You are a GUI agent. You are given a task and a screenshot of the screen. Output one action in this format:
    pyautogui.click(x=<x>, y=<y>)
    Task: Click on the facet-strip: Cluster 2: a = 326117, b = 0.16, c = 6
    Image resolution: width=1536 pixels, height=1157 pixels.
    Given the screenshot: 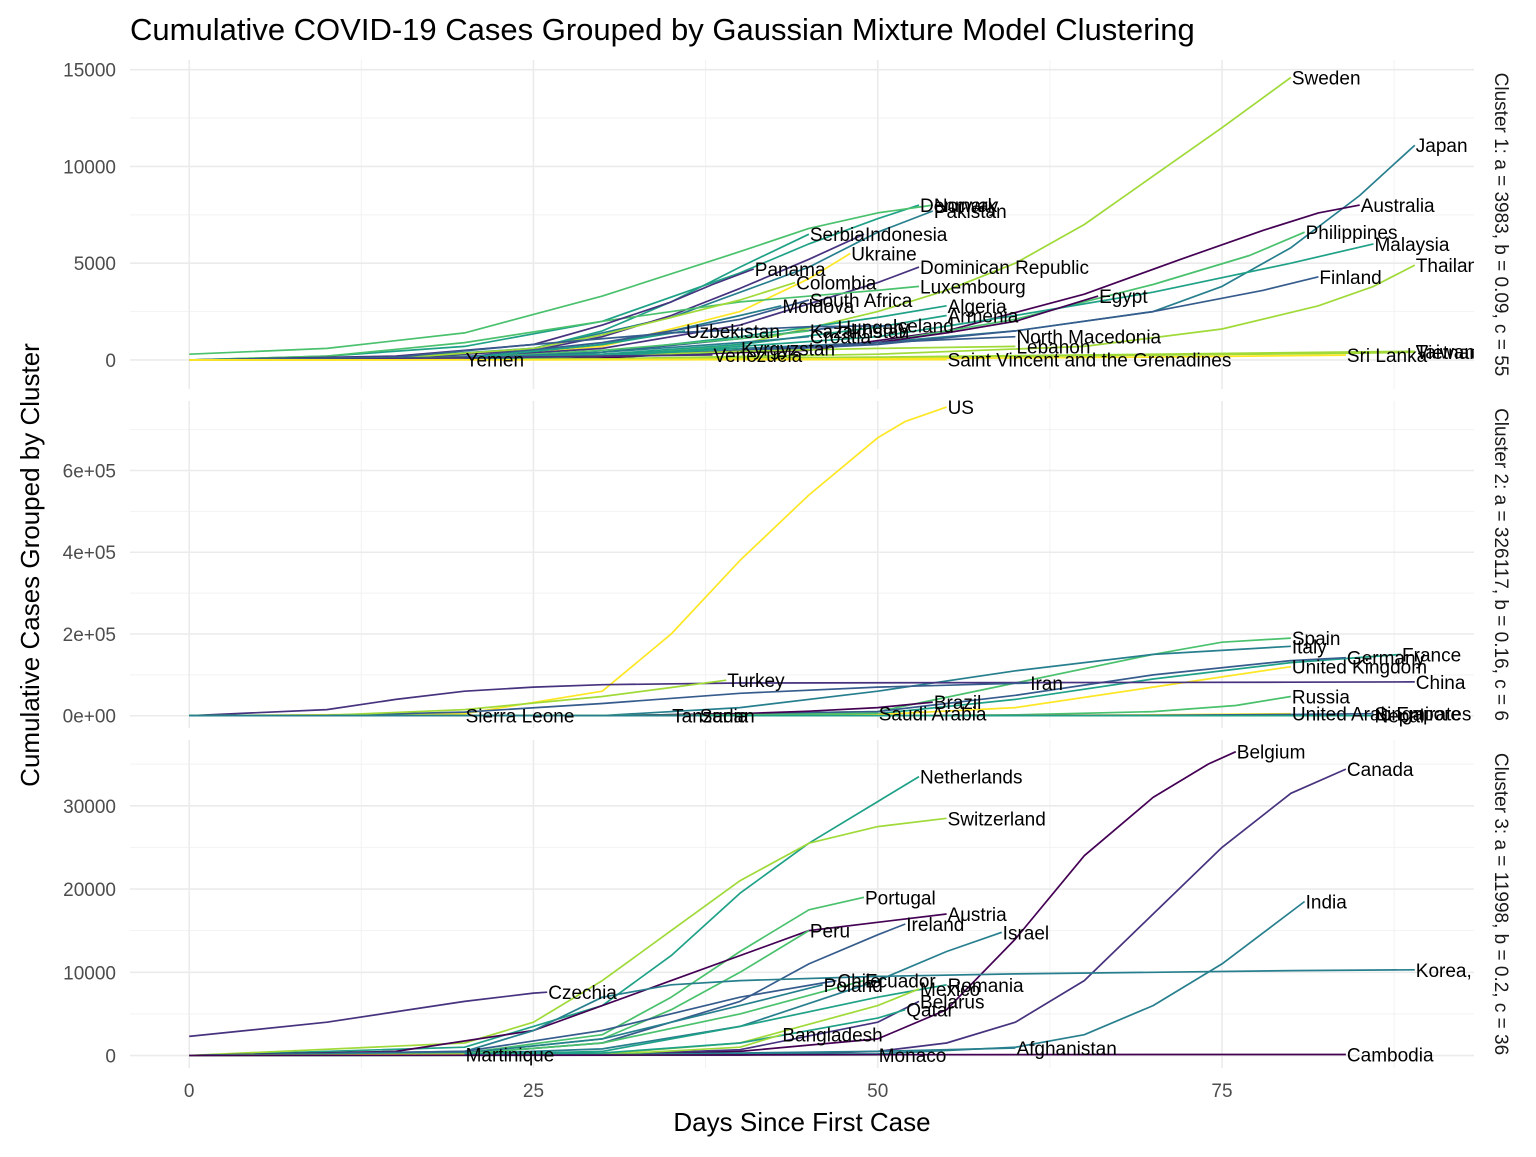 What is the action you would take?
    pyautogui.click(x=1500, y=564)
    